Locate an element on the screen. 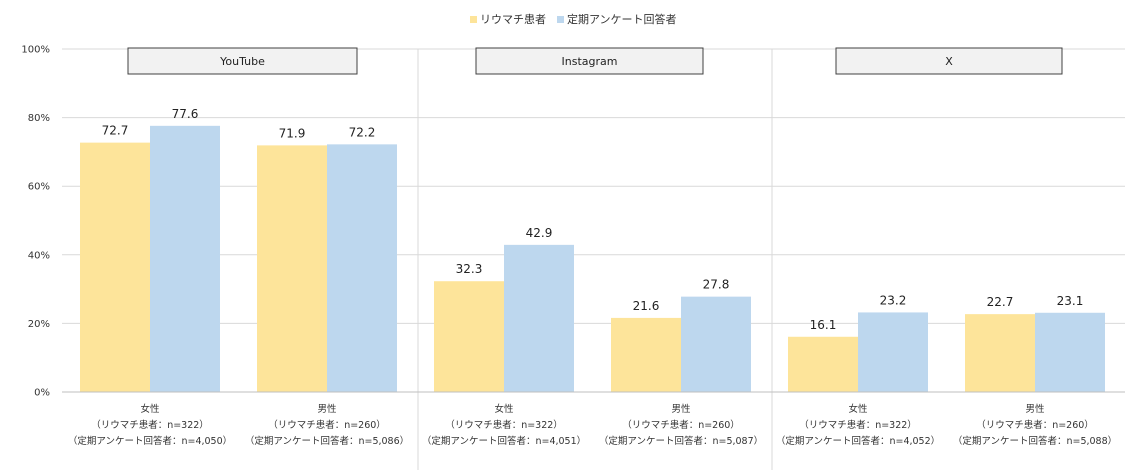 The width and height of the screenshot is (1138, 472). y-tick-label: 40% is located at coordinates (39, 255).